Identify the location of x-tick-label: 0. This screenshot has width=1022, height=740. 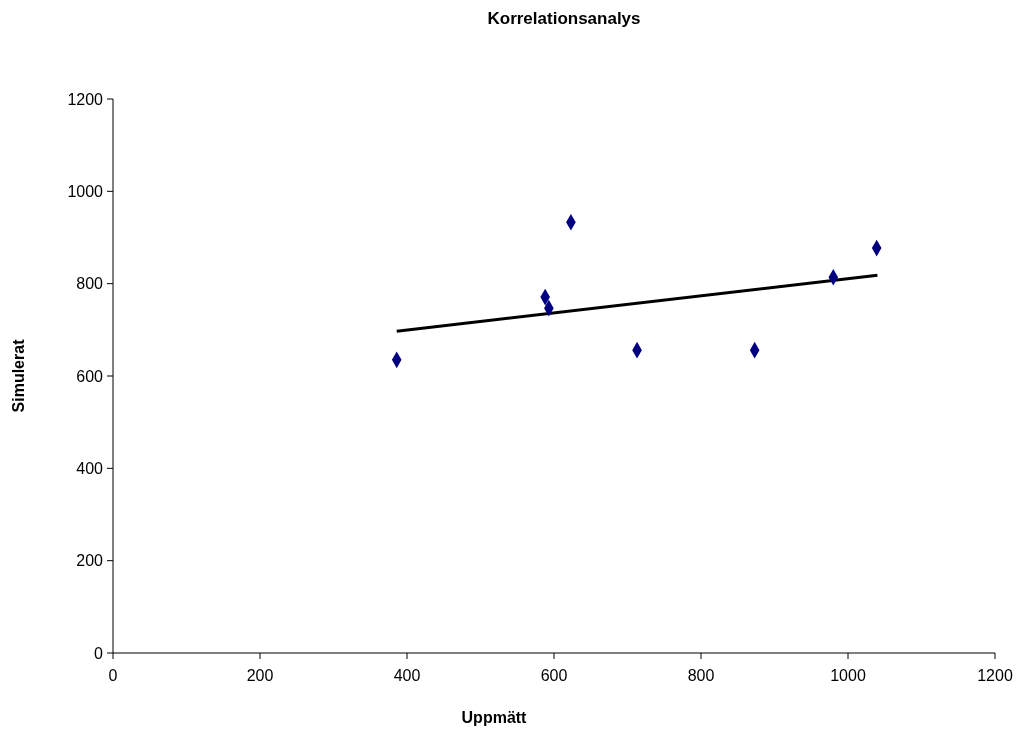
(113, 675).